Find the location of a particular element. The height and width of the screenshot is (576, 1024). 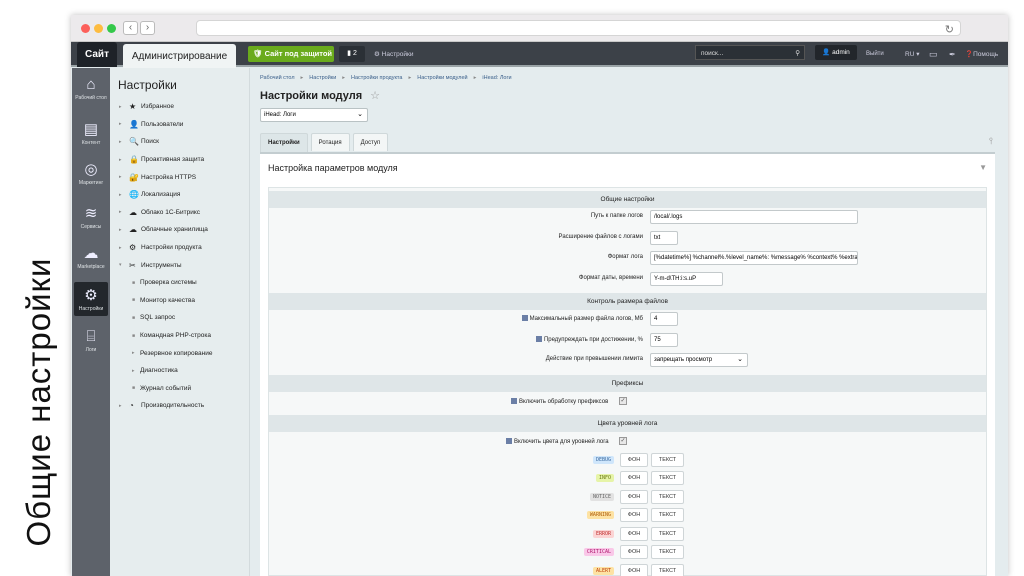

action-select: запрещать просмотр ⌄ is located at coordinates (699, 360).